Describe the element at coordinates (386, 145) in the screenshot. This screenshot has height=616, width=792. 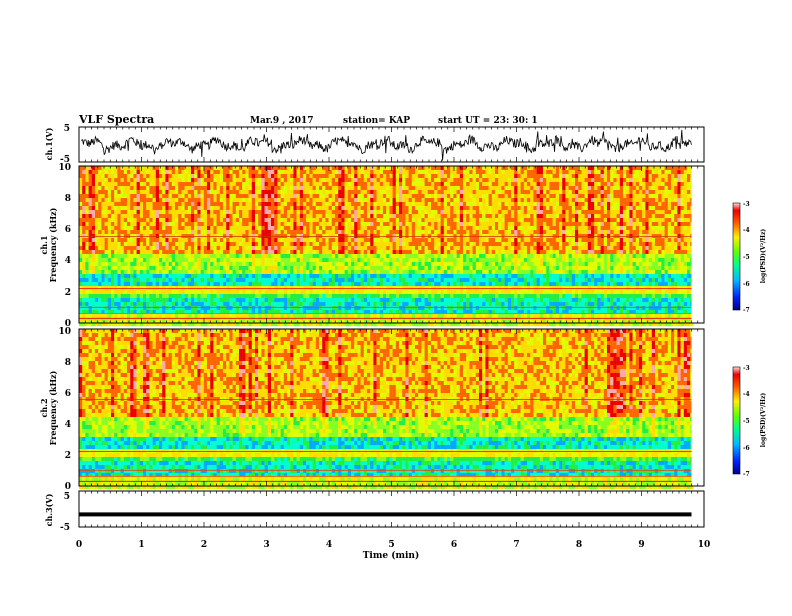
I see `ch1-waveform-trace` at that location.